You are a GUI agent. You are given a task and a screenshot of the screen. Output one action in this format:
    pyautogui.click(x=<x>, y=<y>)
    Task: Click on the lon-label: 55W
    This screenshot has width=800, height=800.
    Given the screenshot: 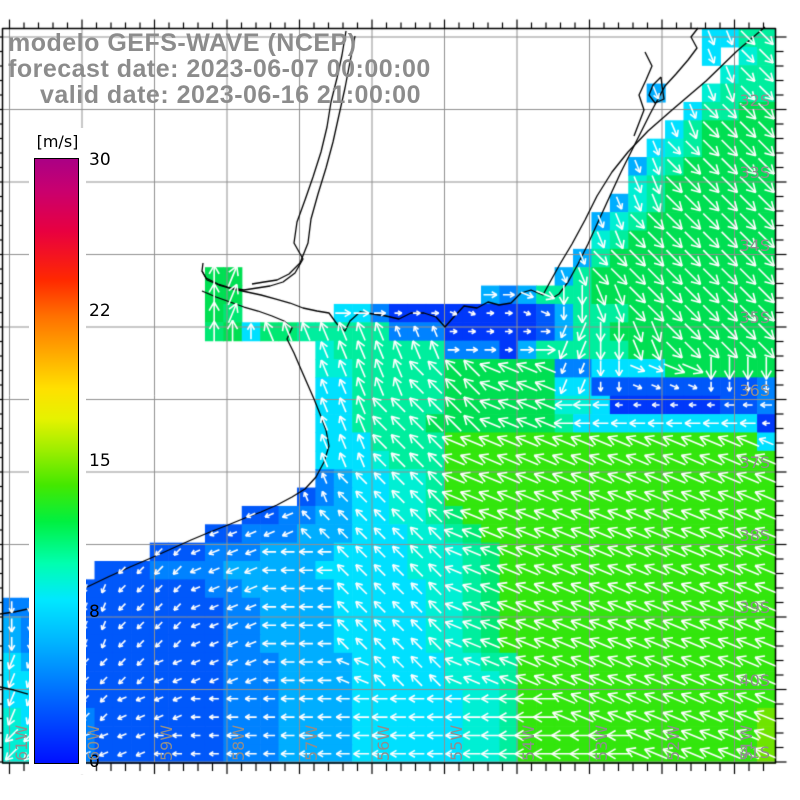 What is the action you would take?
    pyautogui.click(x=456, y=742)
    